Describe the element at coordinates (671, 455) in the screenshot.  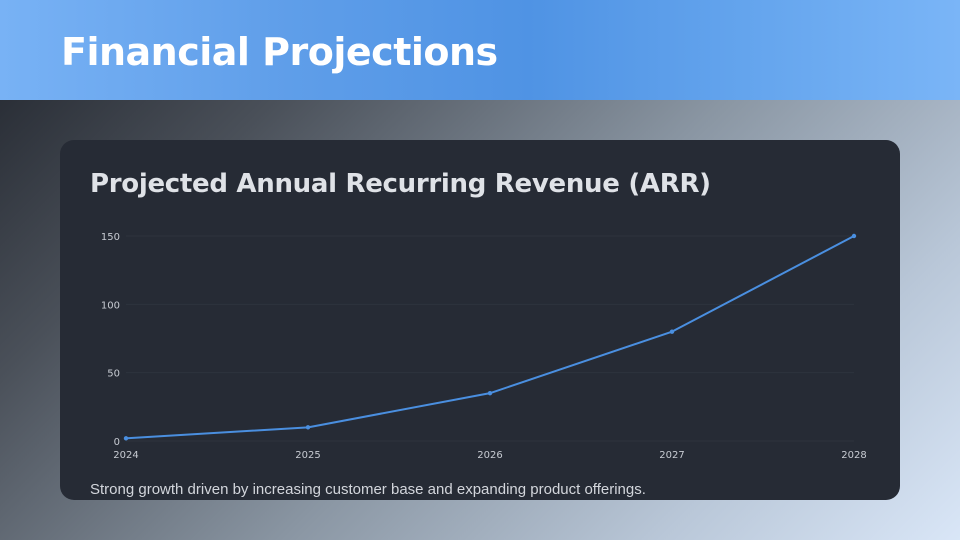
I see `x-tick-label: 2027` at that location.